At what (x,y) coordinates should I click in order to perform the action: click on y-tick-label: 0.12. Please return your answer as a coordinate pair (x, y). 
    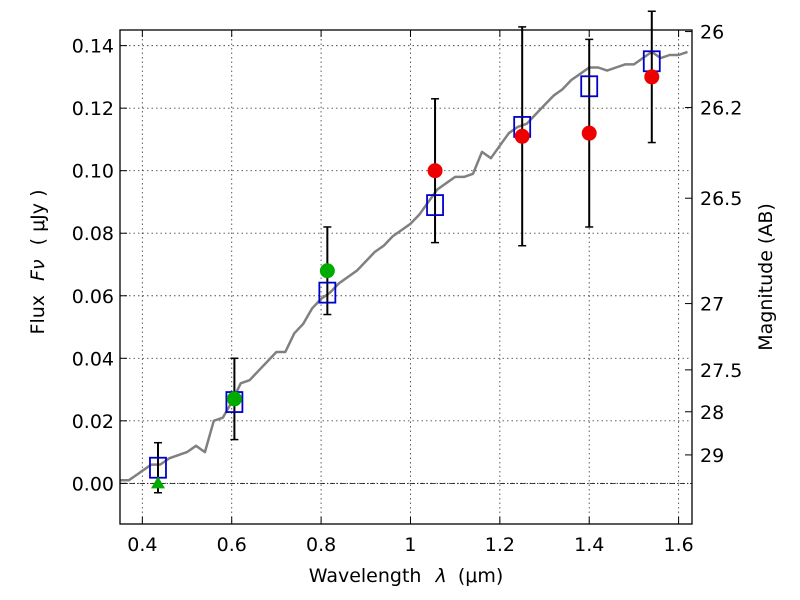
    Looking at the image, I should click on (93, 109).